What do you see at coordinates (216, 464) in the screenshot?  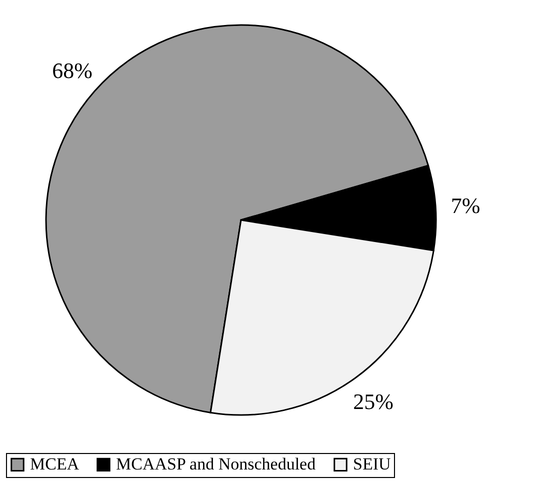 I see `legend-label: MCAASP and Nonscheduled` at bounding box center [216, 464].